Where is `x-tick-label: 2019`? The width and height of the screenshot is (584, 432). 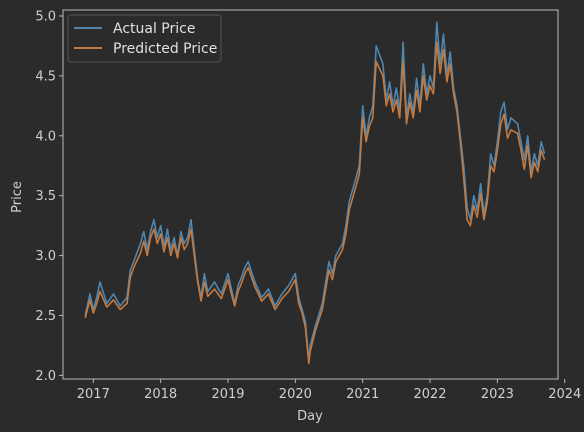
x-tick-label: 2019 is located at coordinates (227, 394).